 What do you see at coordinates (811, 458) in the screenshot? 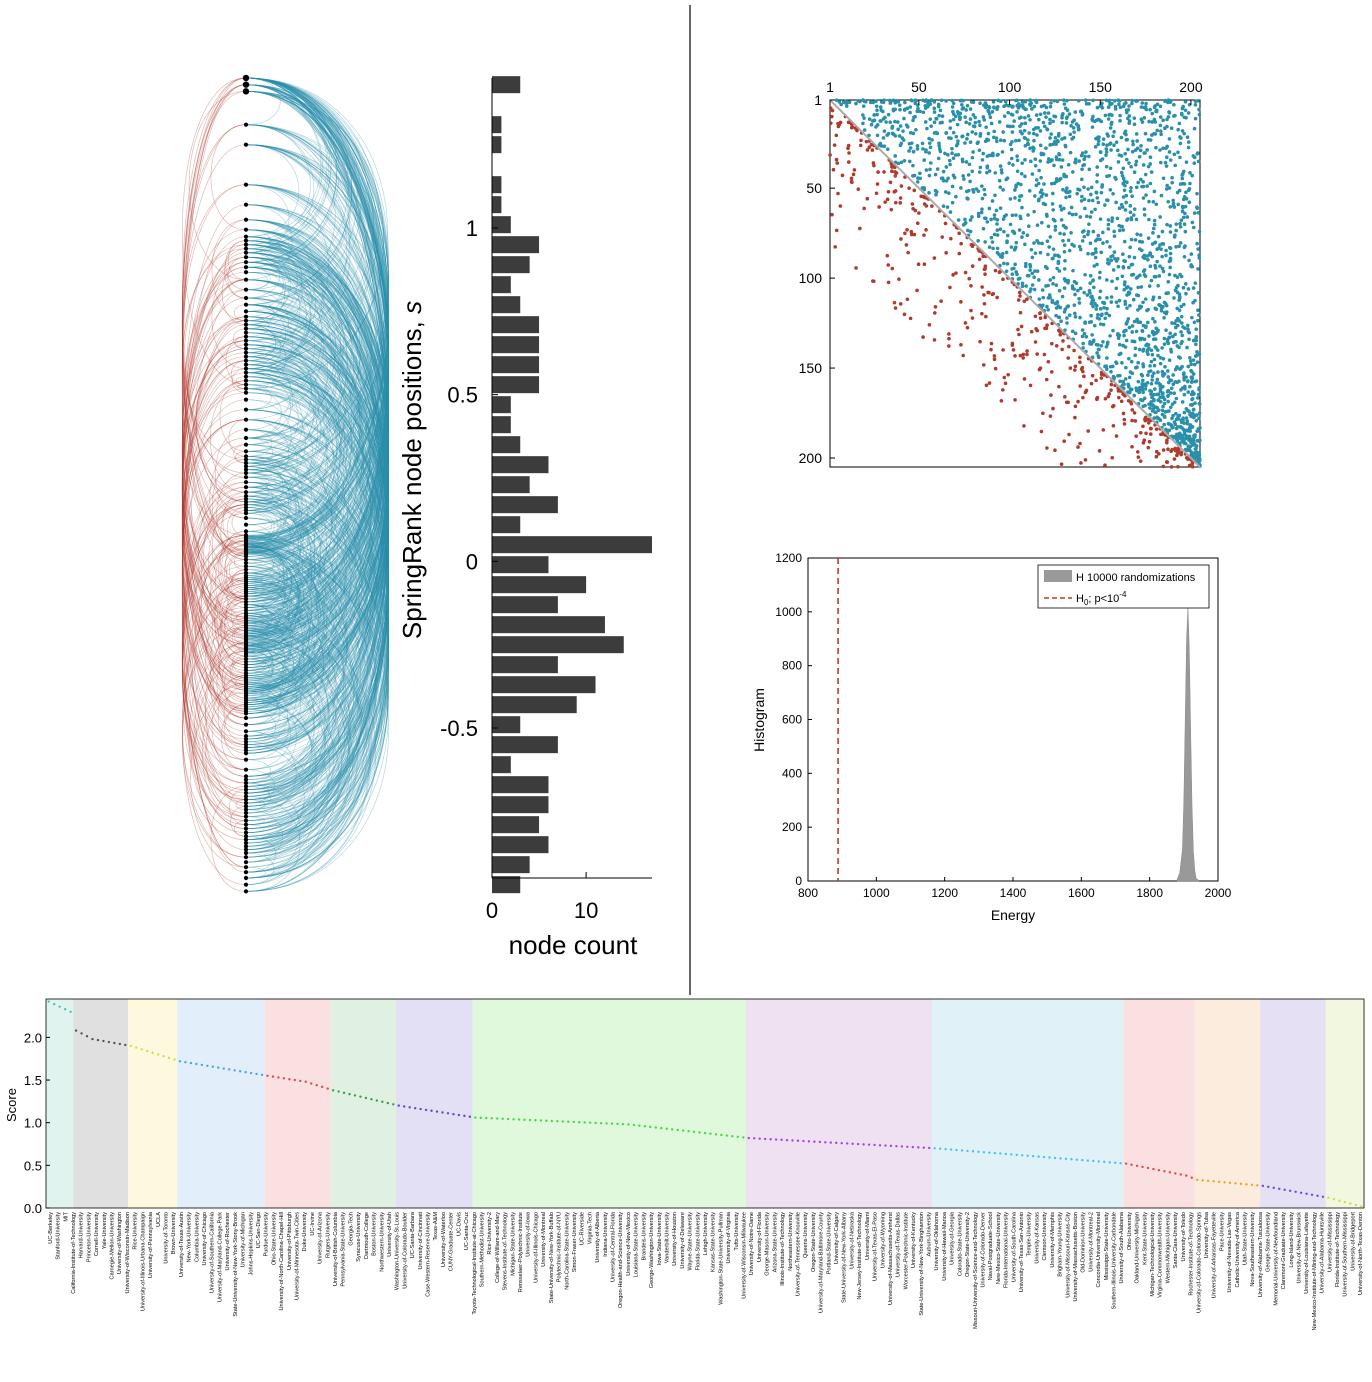
I see `adjacency-y-tick-label: 200` at bounding box center [811, 458].